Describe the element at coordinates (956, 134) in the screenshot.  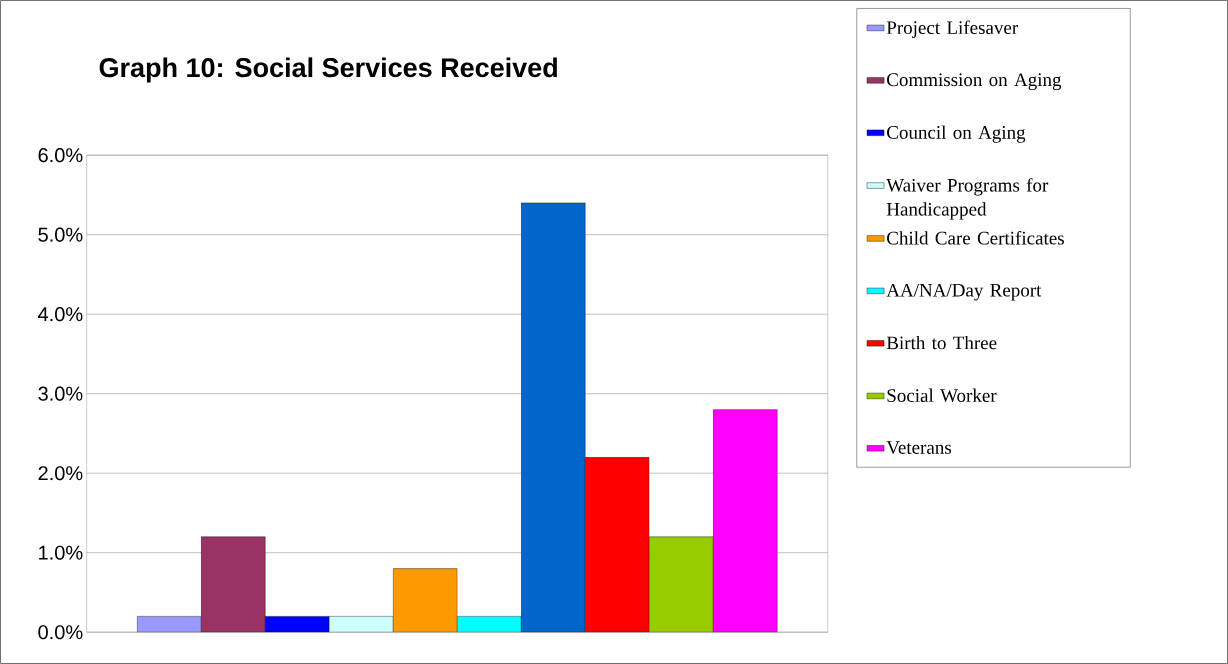
I see `legend-label: Council on Aging` at that location.